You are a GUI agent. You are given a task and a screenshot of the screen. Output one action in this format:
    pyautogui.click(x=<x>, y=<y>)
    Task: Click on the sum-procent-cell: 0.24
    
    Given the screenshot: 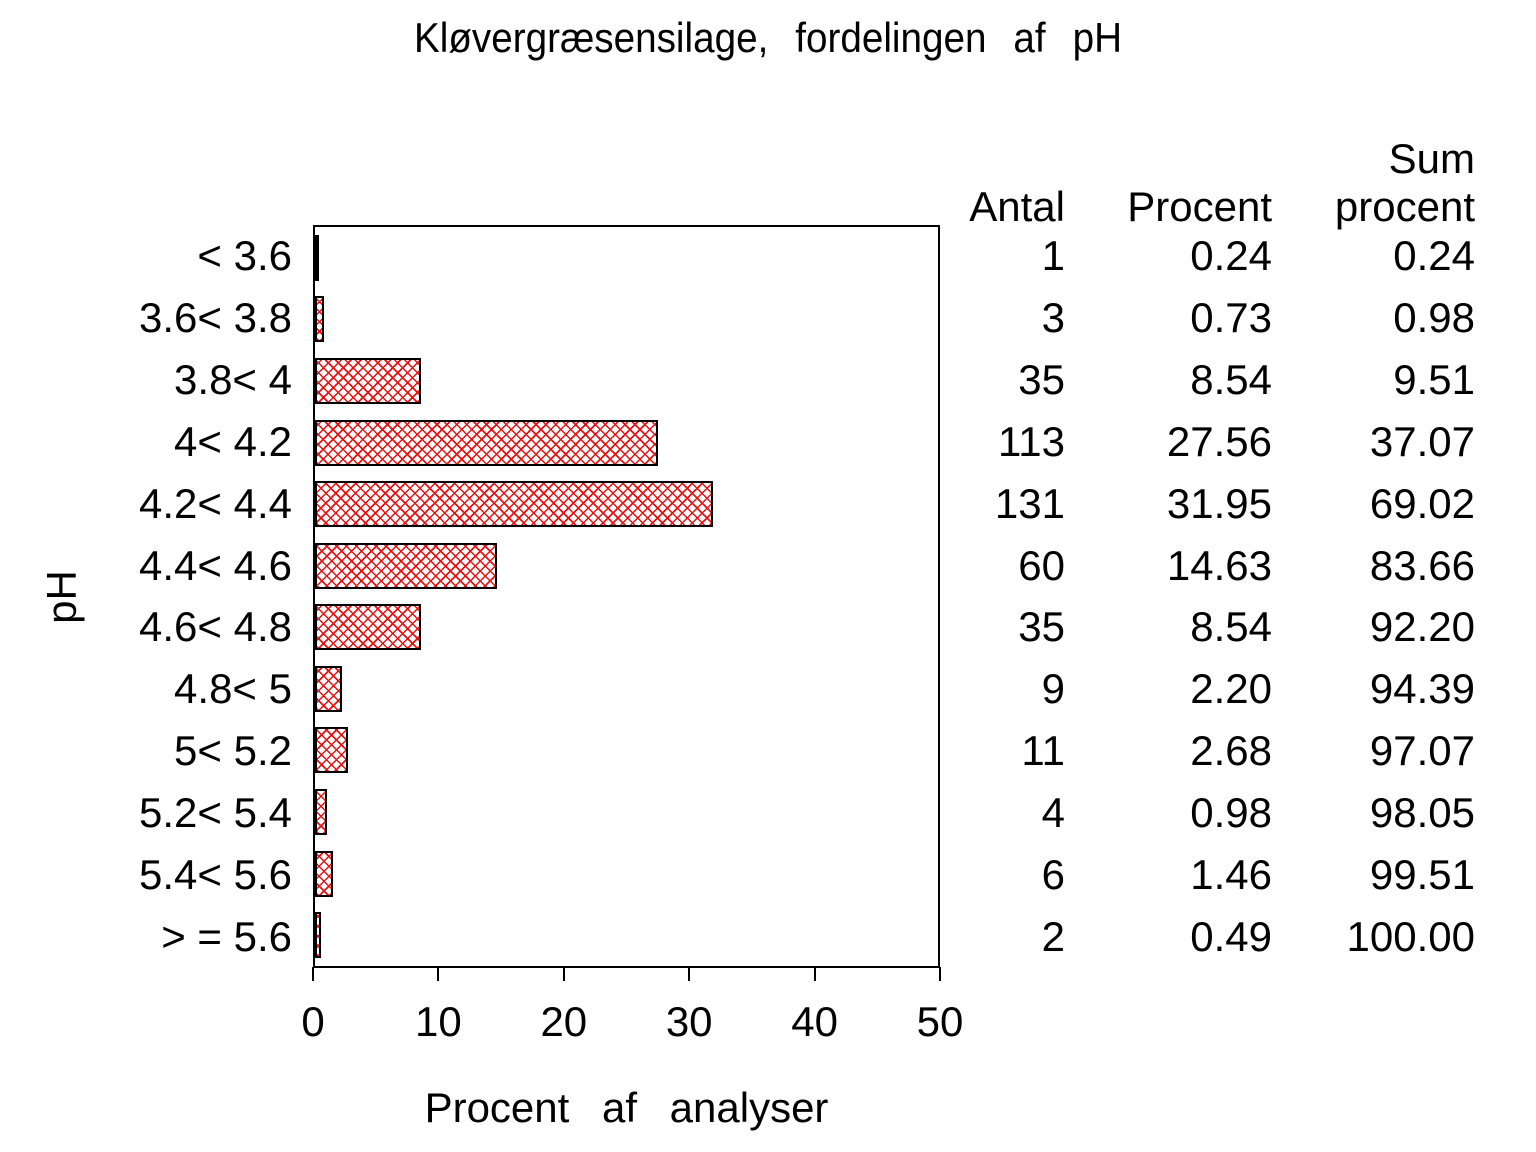 What is the action you would take?
    pyautogui.click(x=1434, y=255)
    